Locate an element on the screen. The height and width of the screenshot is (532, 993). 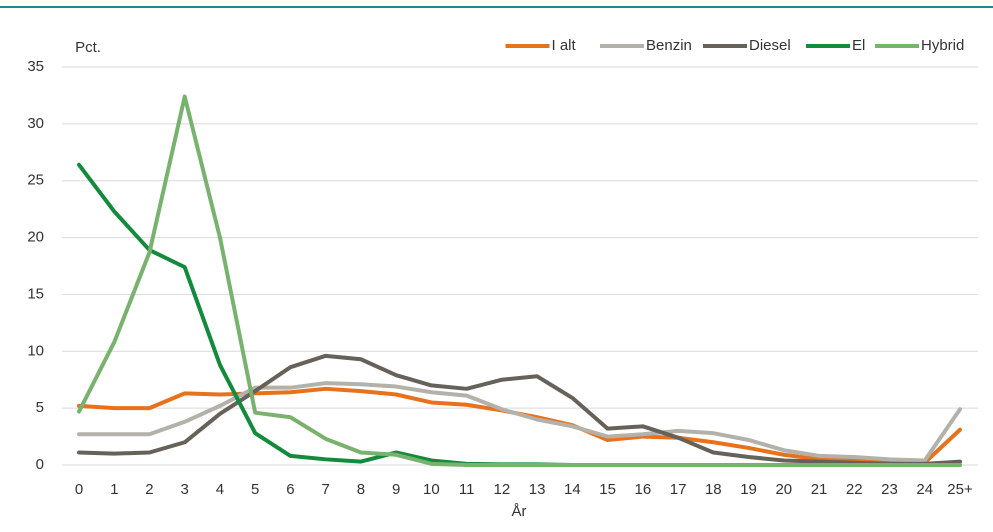
x-tick-label: 5 is located at coordinates (255, 489).